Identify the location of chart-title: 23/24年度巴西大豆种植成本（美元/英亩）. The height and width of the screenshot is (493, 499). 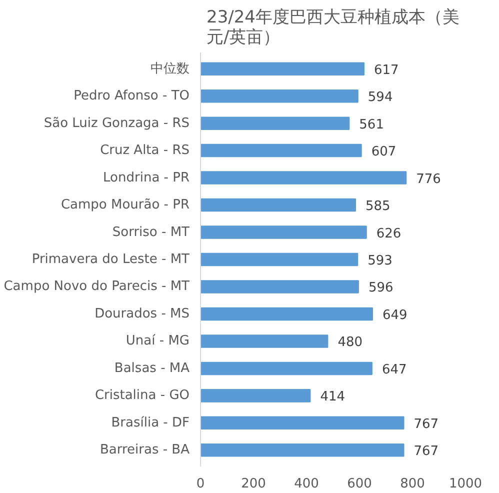
(333, 28).